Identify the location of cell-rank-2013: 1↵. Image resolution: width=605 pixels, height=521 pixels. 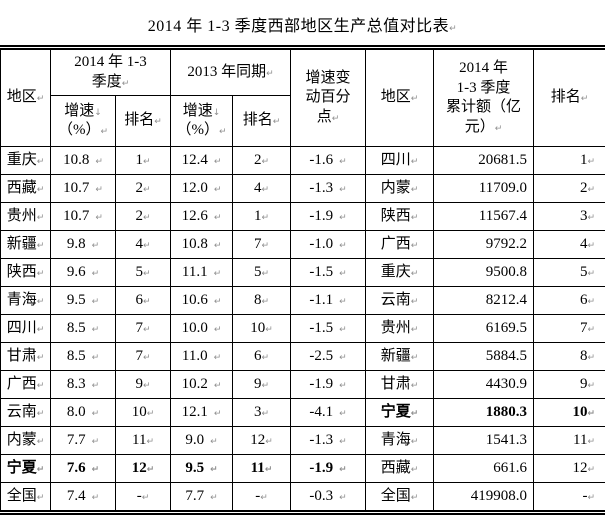
(261, 216).